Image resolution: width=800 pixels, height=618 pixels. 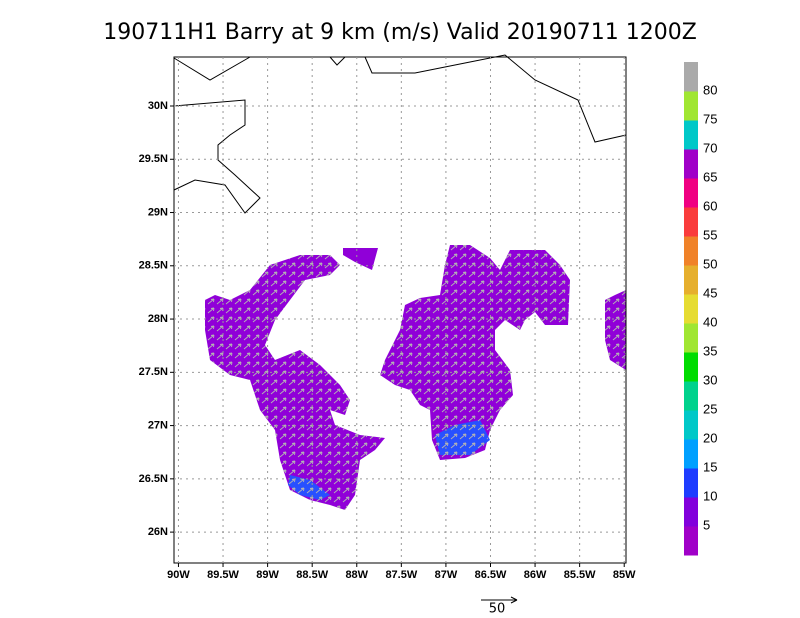 What do you see at coordinates (514, 600) in the screenshot?
I see `reference-arrowhead` at bounding box center [514, 600].